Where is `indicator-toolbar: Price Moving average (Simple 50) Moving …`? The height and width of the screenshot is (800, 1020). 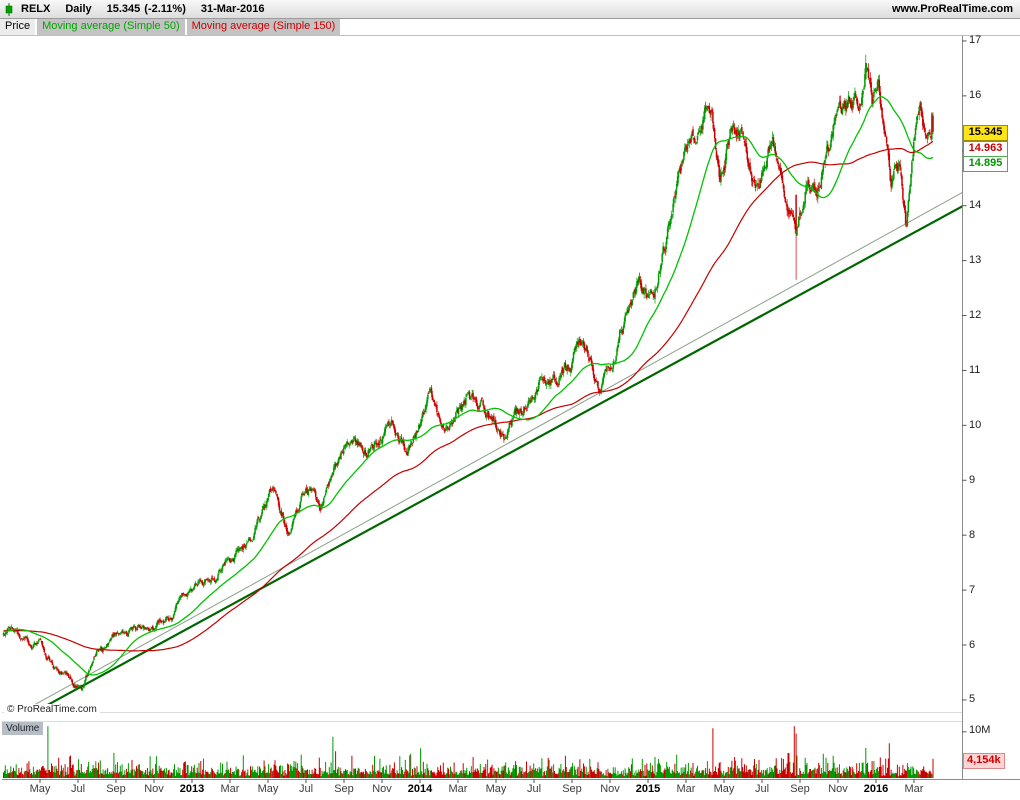
indicator-toolbar: Price Moving average (Simple 50) Moving … is located at coordinates (510, 27).